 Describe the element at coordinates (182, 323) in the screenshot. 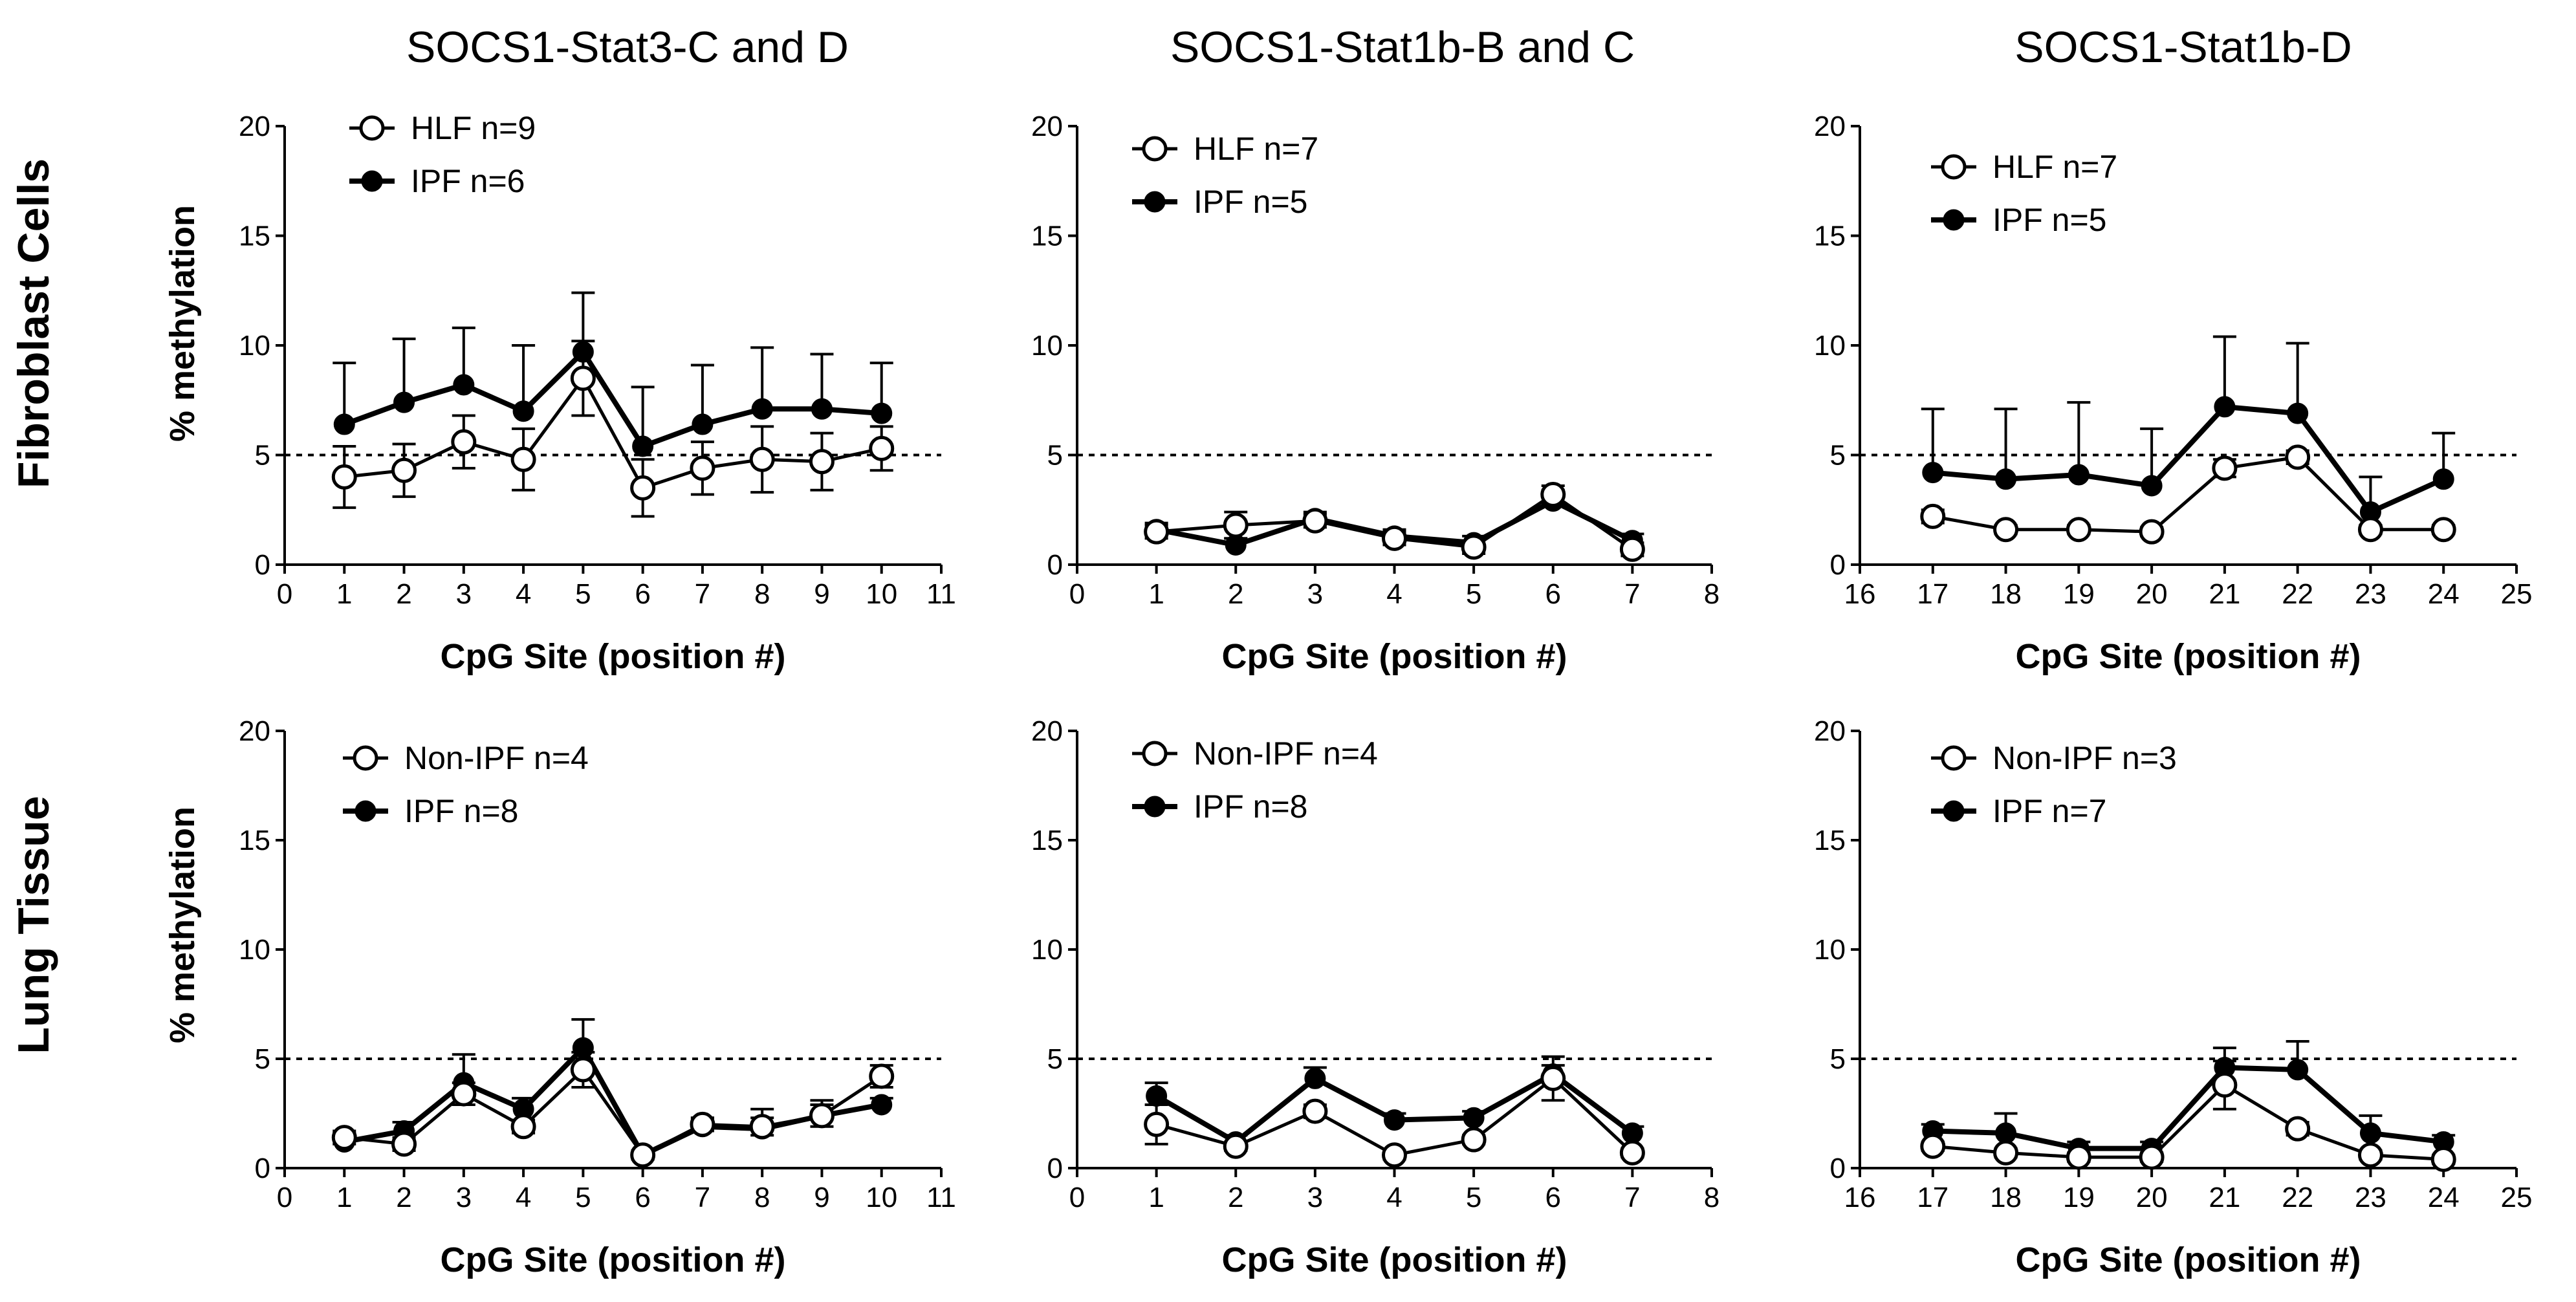

I see `y-axis-label-row1: % methylation` at that location.